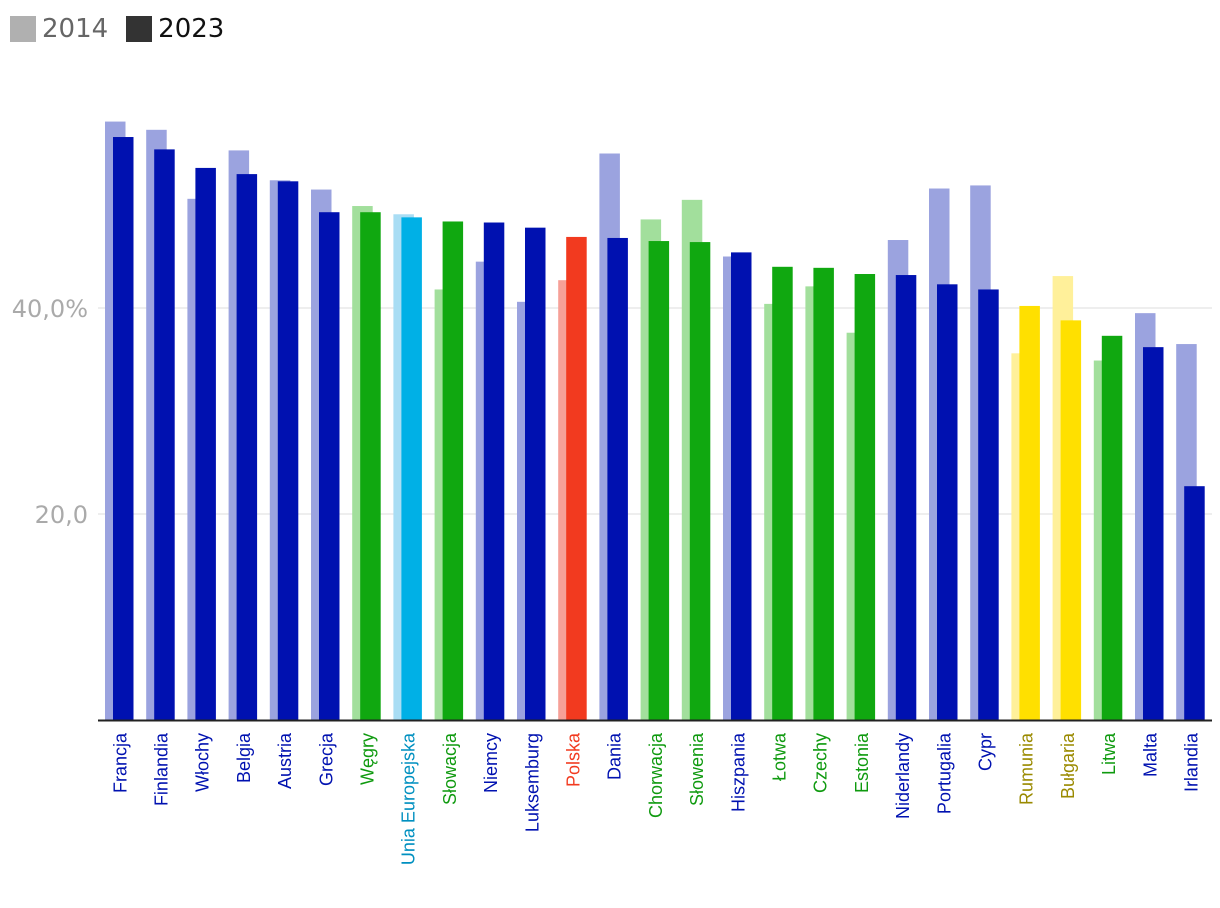 Image resolution: width=1220 pixels, height=908 pixels. I want to click on x-tick-label-10: Luksemburg, so click(532, 782).